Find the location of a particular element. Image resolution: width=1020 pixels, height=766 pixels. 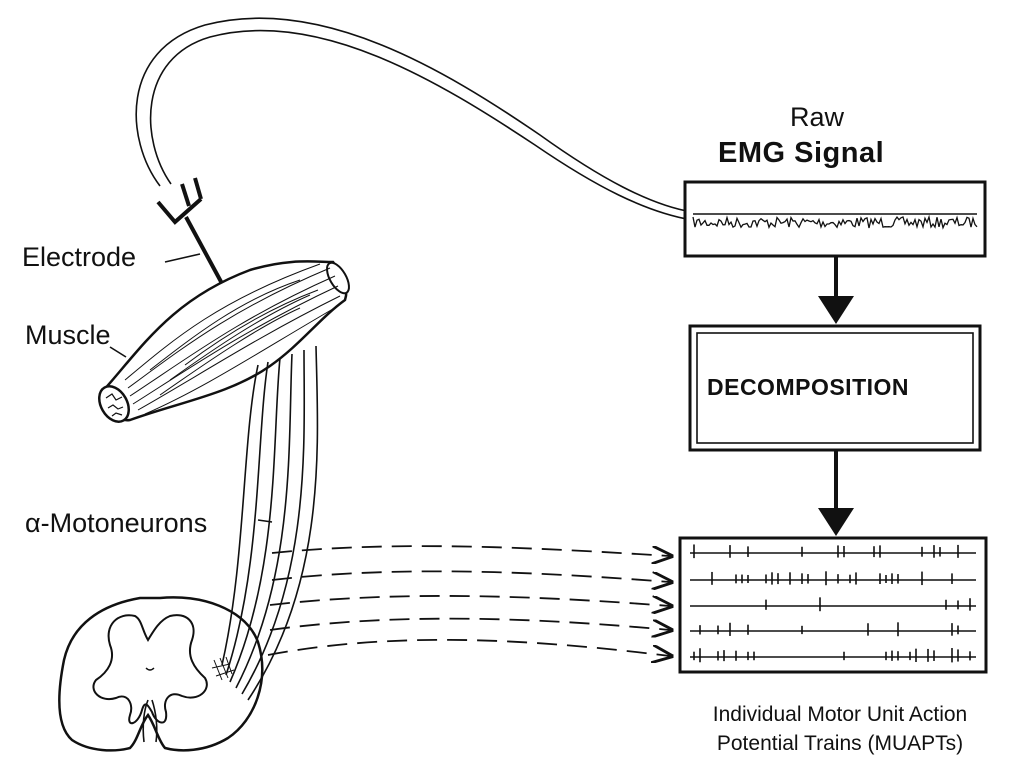

raw-label: Raw is located at coordinates (817, 117).